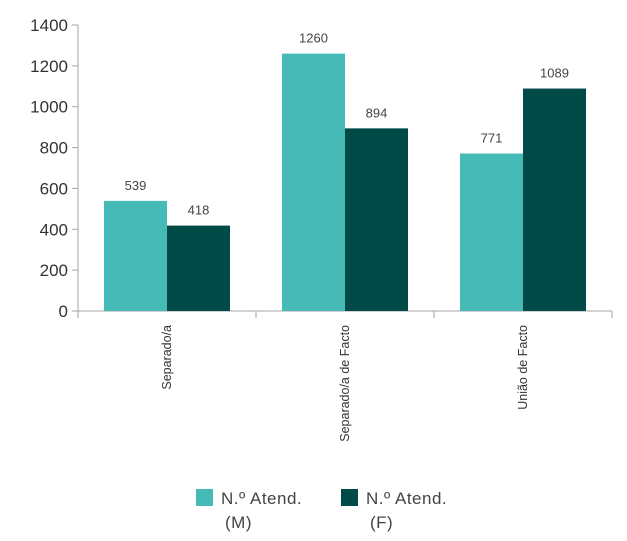 Image resolution: width=627 pixels, height=541 pixels. Describe the element at coordinates (238, 522) in the screenshot. I see `legend-label-m-line2: (M)` at that location.